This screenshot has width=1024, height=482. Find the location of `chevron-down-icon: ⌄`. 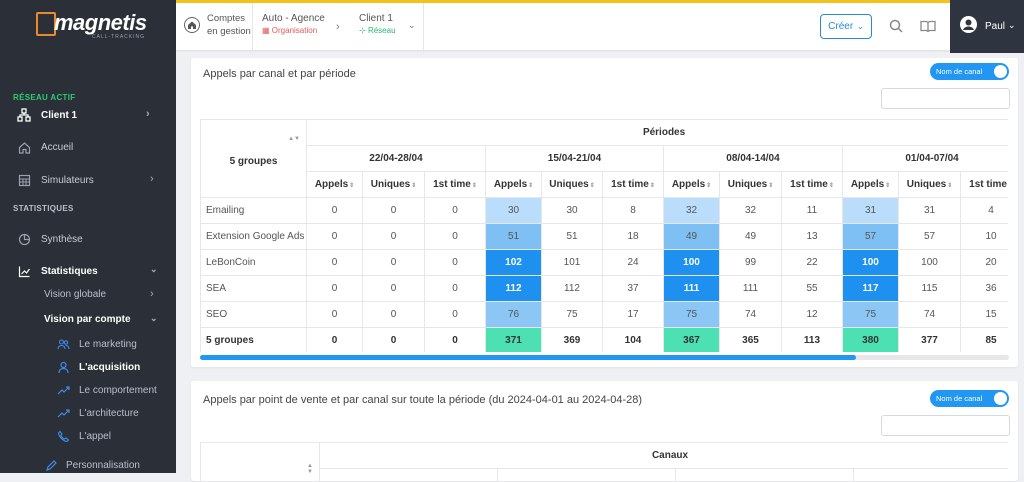

chevron-down-icon: ⌄ is located at coordinates (412, 25).